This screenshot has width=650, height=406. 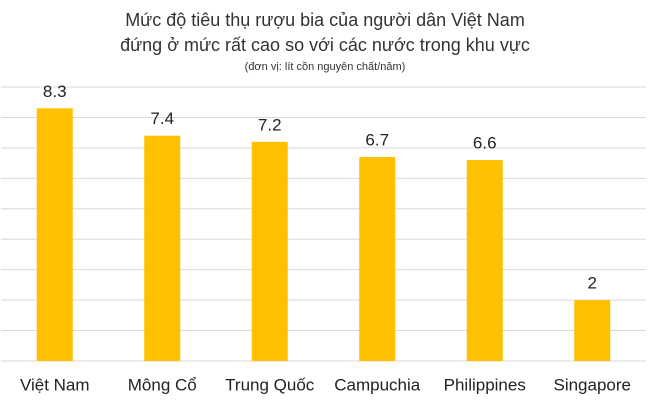 I want to click on x-tick-label: Campuchia, so click(x=377, y=384).